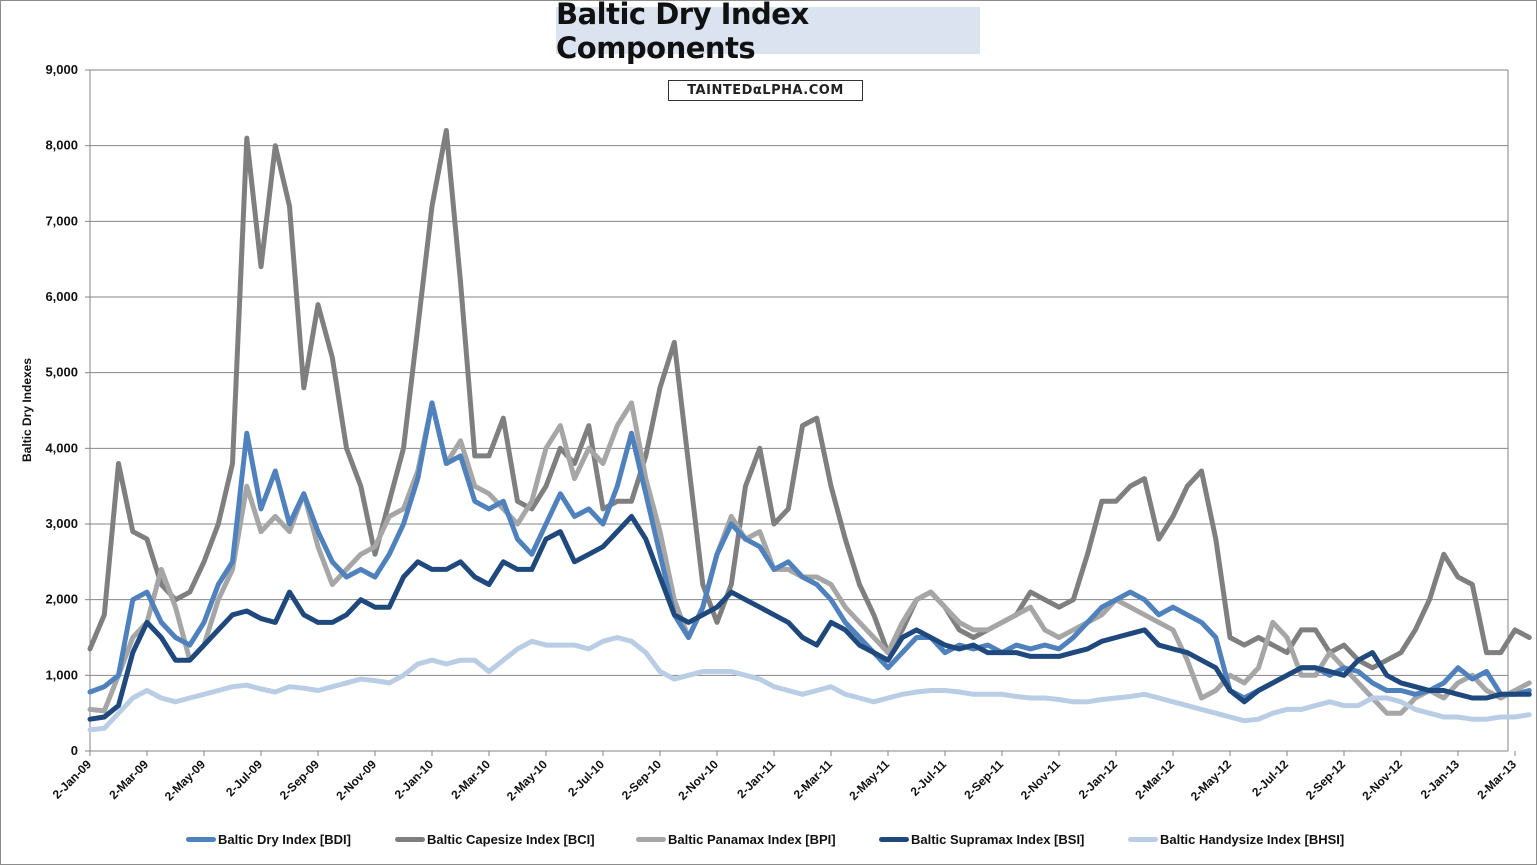 Image resolution: width=1537 pixels, height=865 pixels. I want to click on x-tick-label: 2-Sep-11, so click(983, 779).